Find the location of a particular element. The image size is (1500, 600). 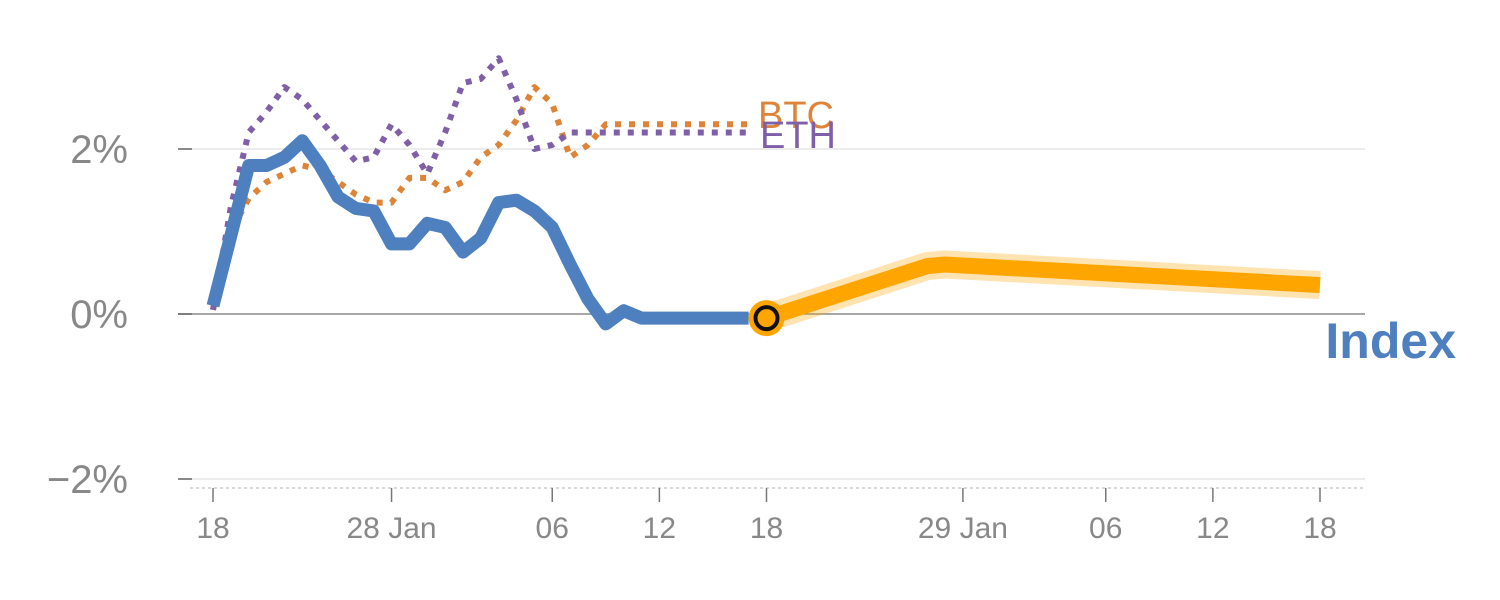

marker-dot is located at coordinates (766, 318).